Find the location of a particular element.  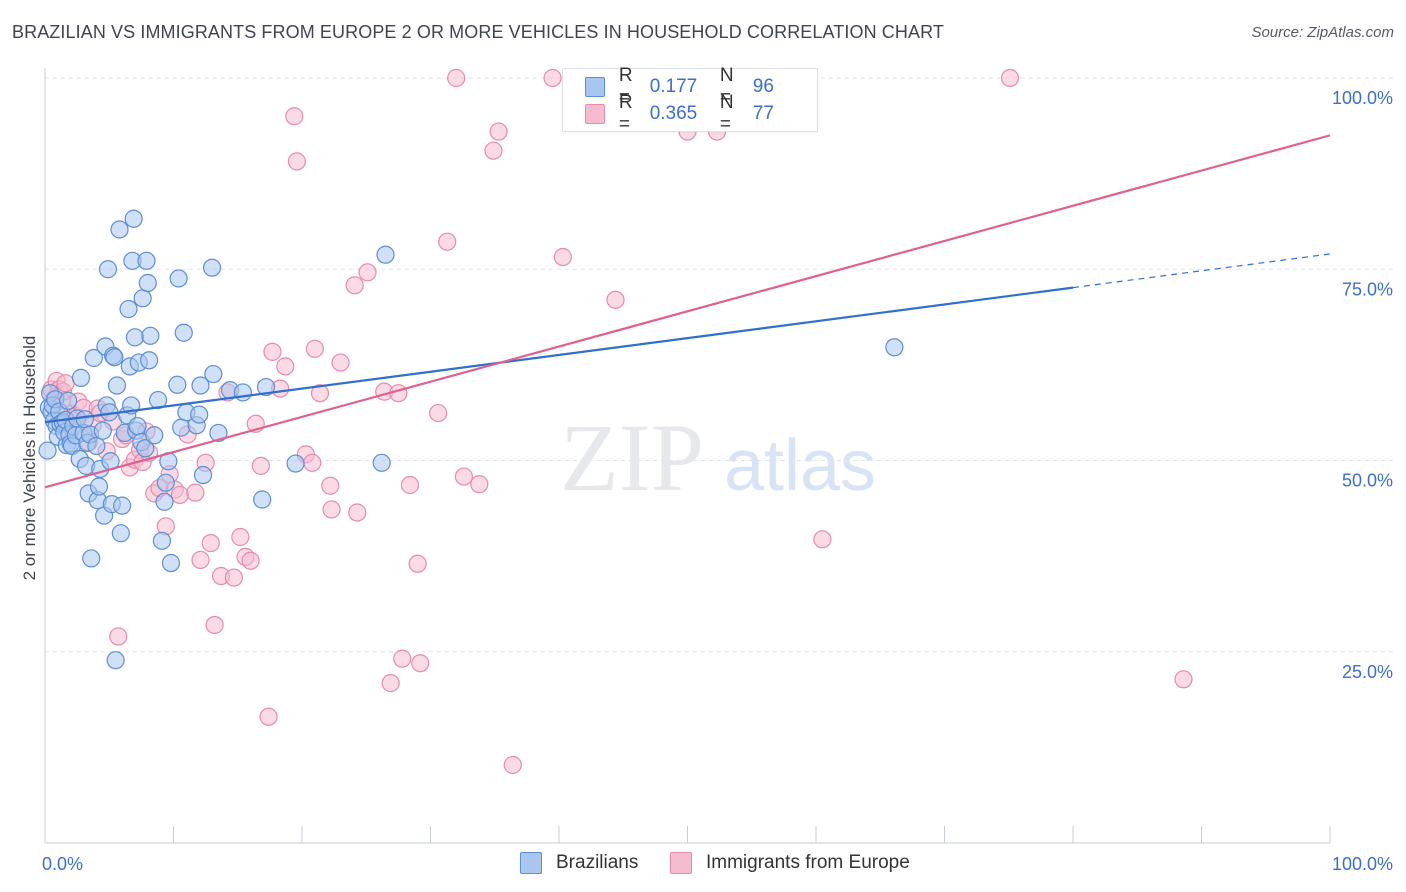

y-tick-label: 75.0% is located at coordinates (1367, 289).